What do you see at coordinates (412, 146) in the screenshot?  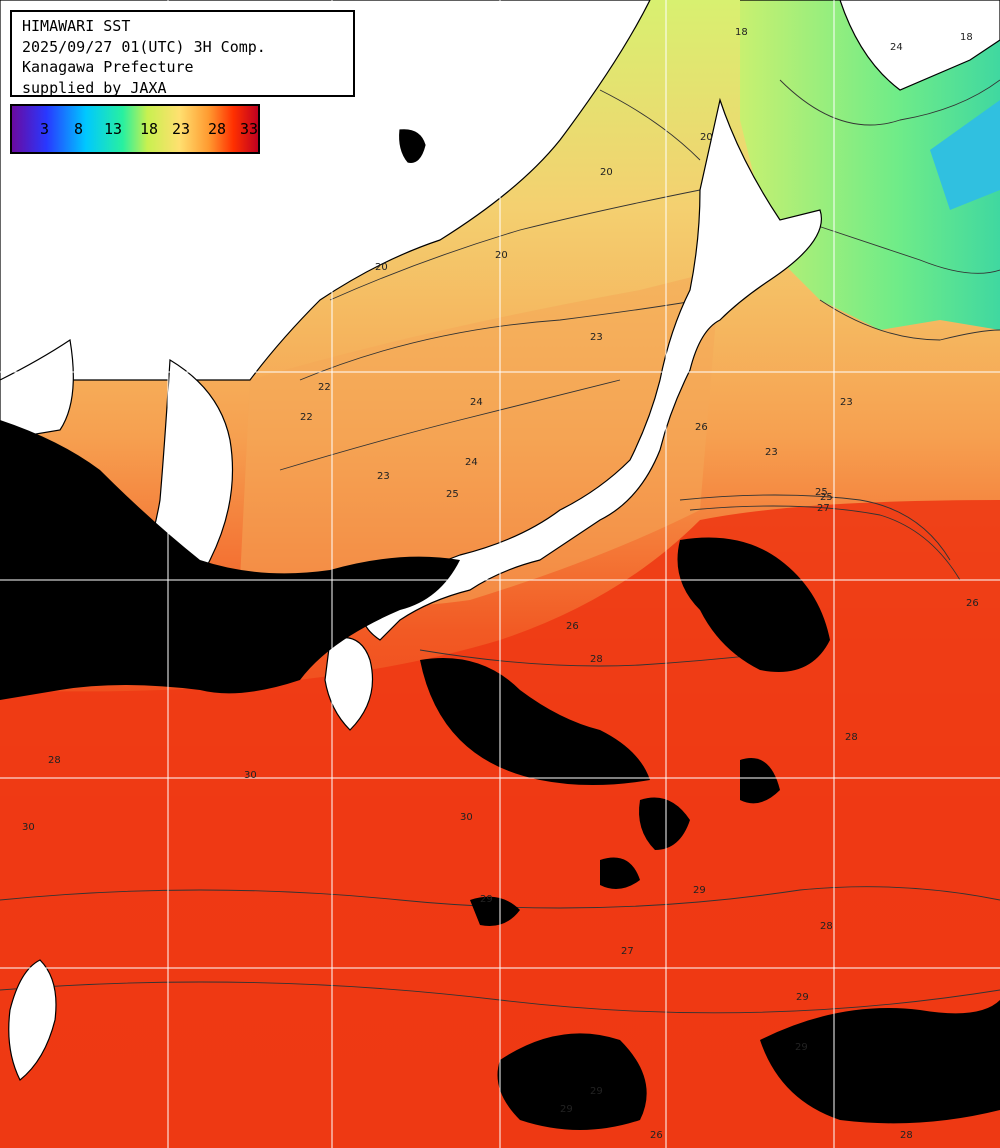 I see `land-island-small` at bounding box center [412, 146].